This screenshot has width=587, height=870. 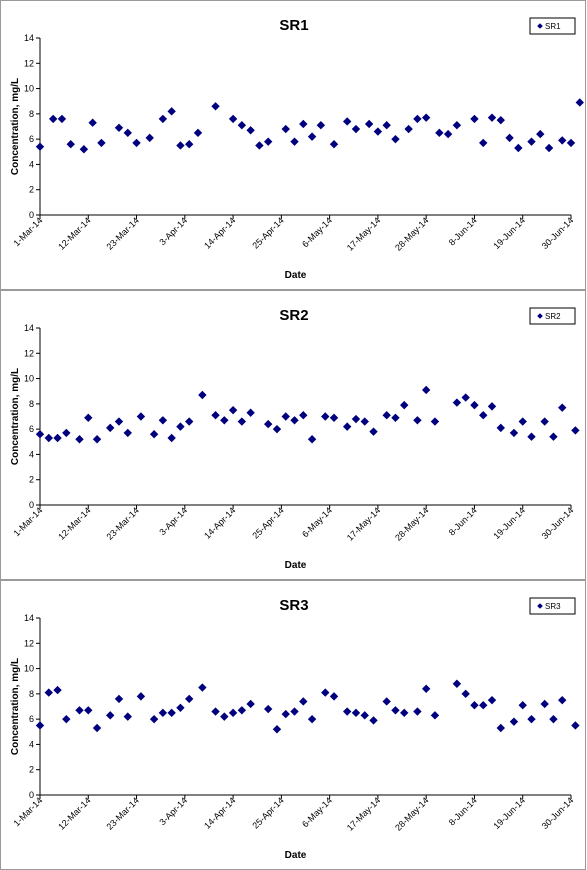 I want to click on y-tick-label: 12, so click(x=29, y=353).